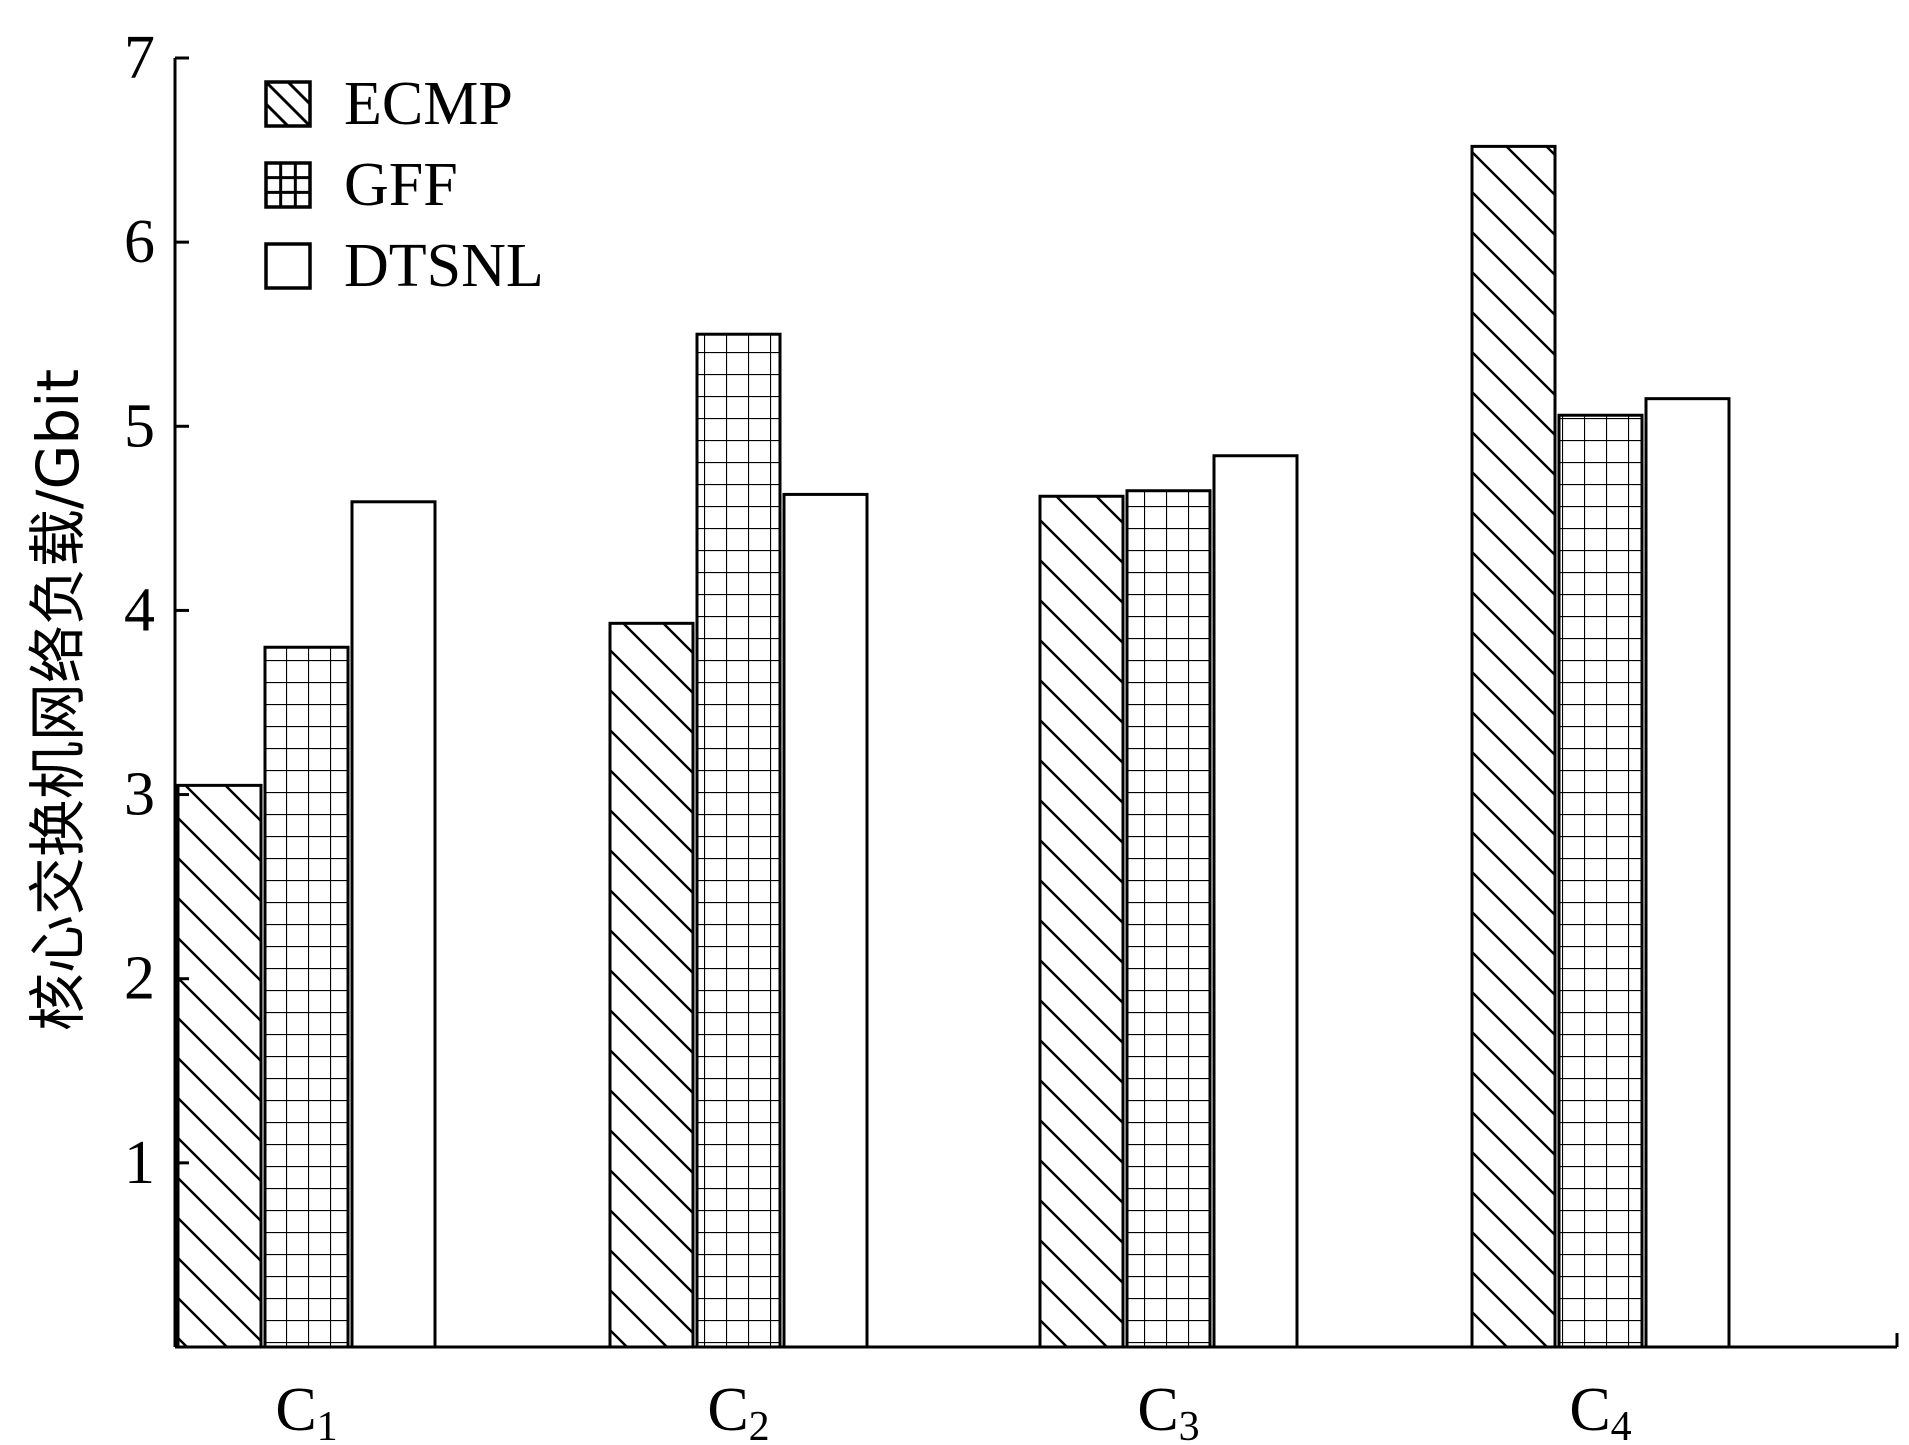 The height and width of the screenshot is (1445, 1909). Describe the element at coordinates (1255, 901) in the screenshot. I see `bar-dtsnl-c3` at that location.